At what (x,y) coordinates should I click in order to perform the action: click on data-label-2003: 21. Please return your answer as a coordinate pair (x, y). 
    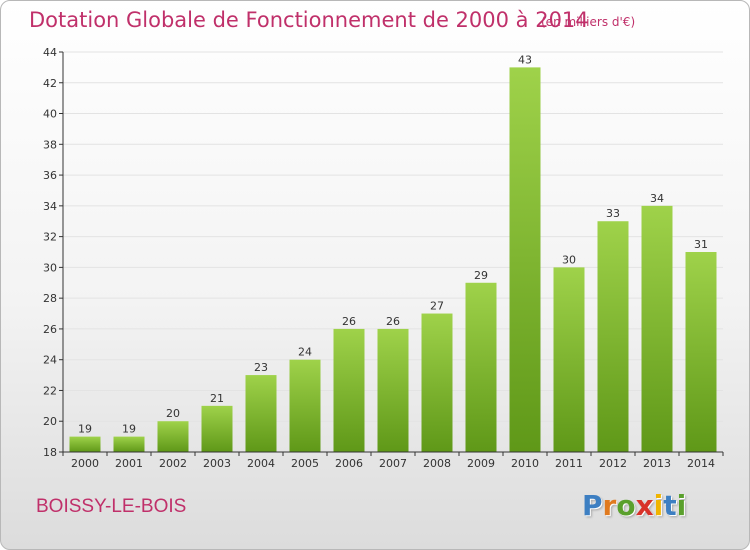
    Looking at the image, I should click on (217, 398).